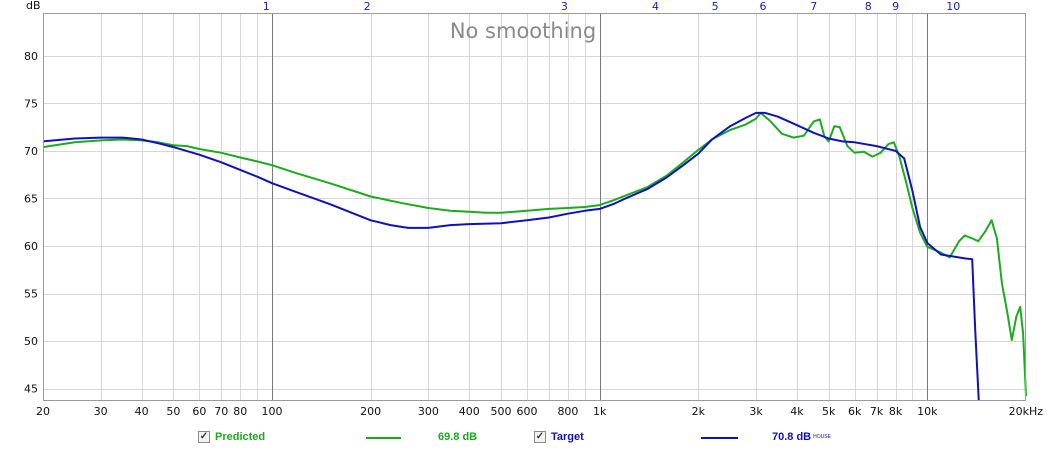  What do you see at coordinates (458, 437) in the screenshot?
I see `predicted-value: 69.8 dB` at bounding box center [458, 437].